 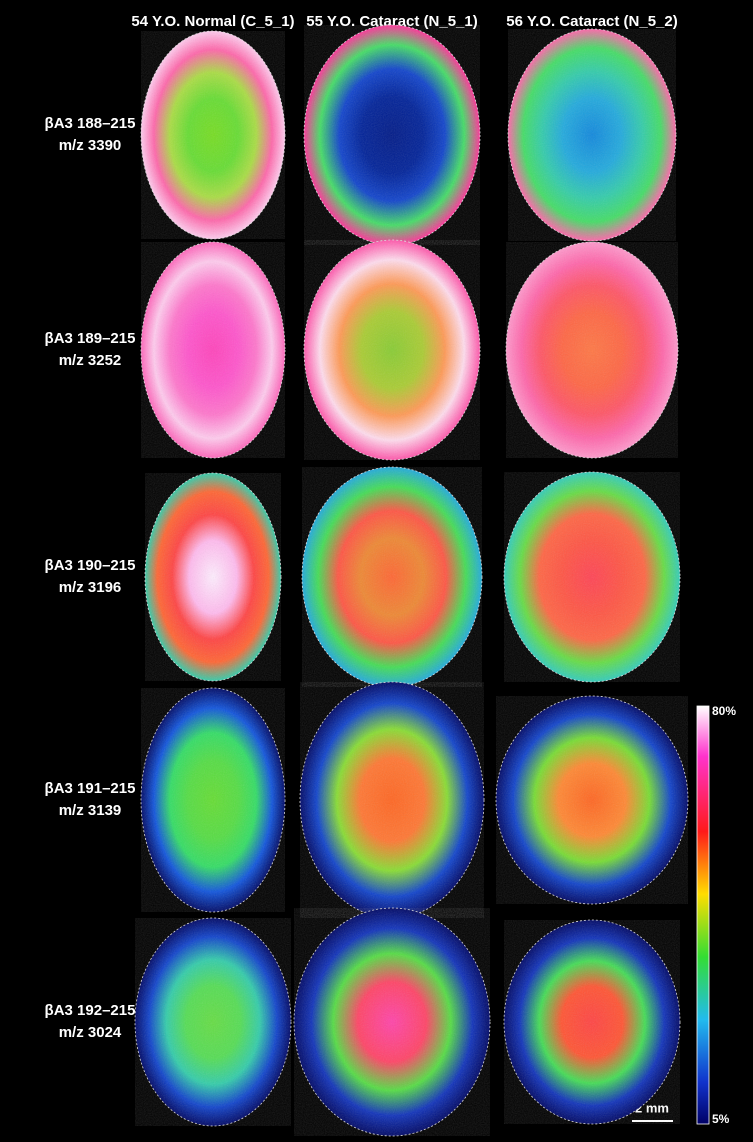 I want to click on colorbar-max: 80%, so click(x=724, y=711).